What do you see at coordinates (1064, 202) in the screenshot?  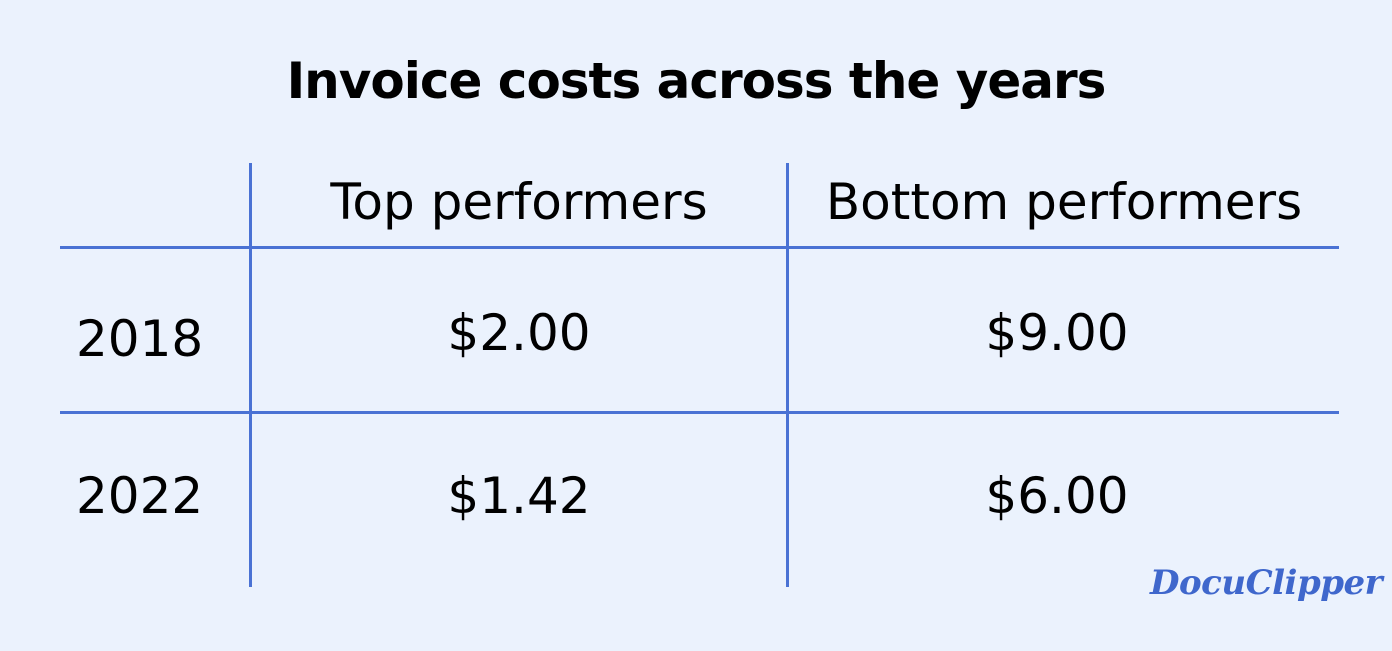 I see `column-header-bottom-performers: Bottom performers` at bounding box center [1064, 202].